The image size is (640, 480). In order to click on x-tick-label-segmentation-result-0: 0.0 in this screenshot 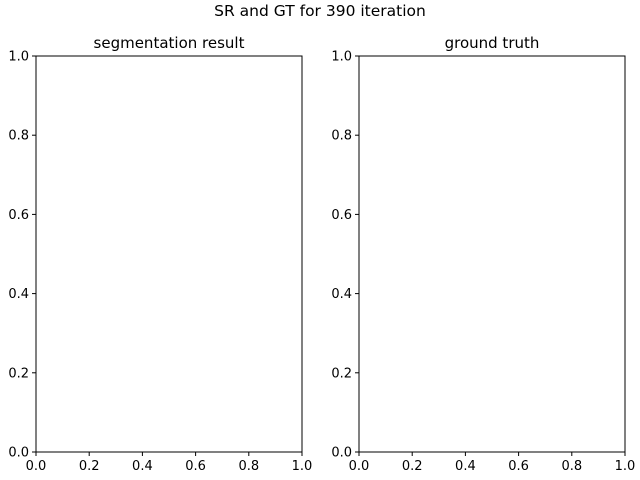, I will do `click(36, 466)`.